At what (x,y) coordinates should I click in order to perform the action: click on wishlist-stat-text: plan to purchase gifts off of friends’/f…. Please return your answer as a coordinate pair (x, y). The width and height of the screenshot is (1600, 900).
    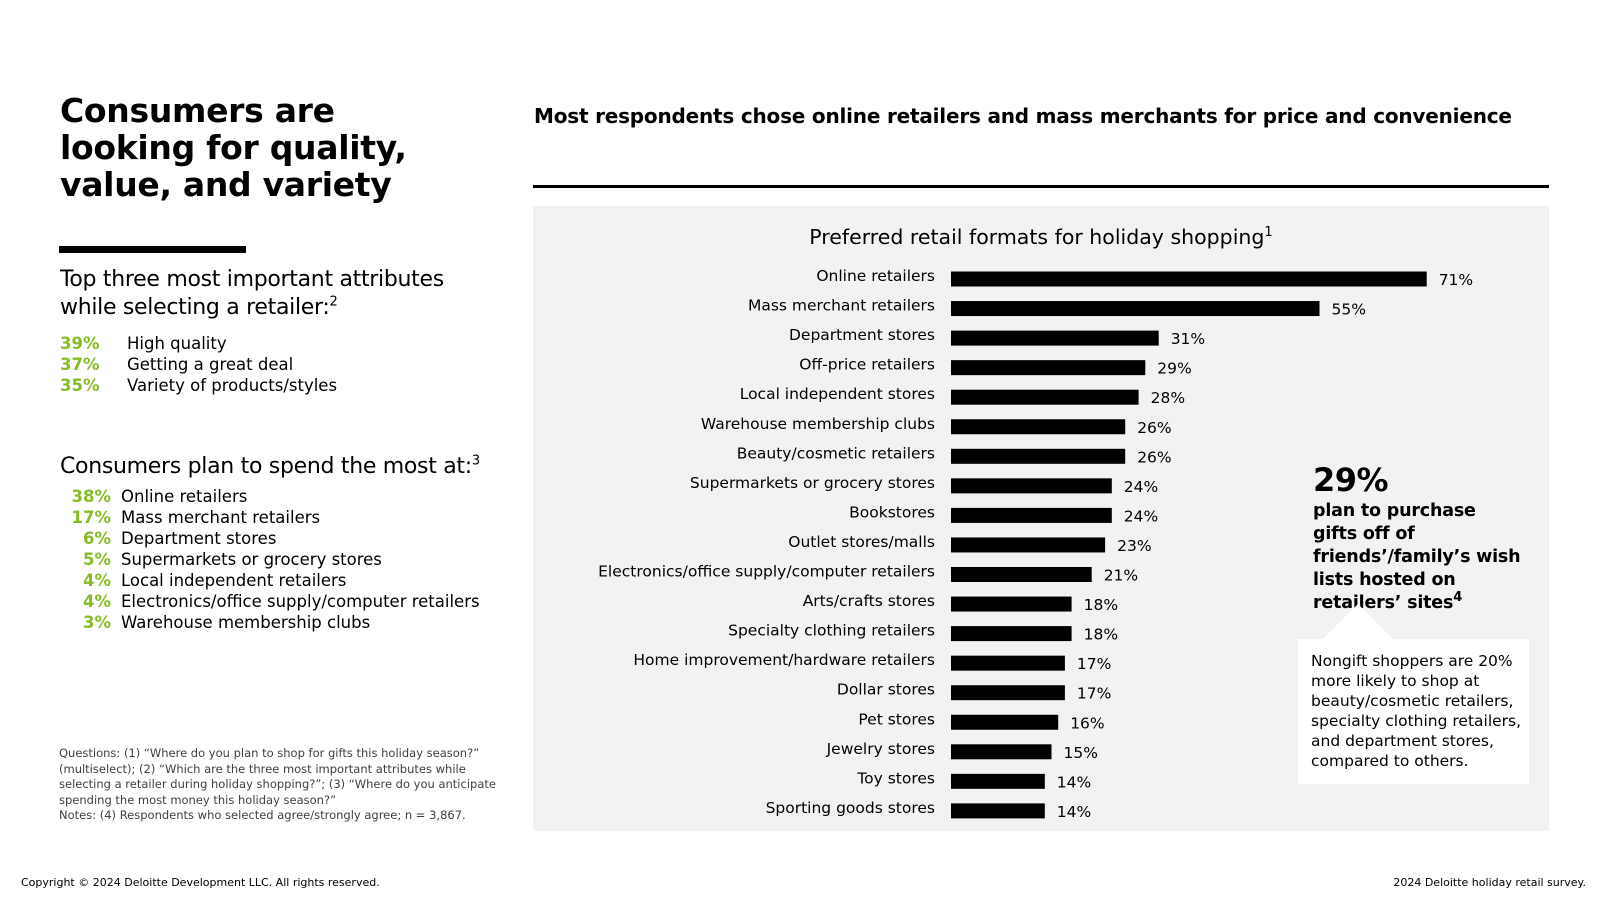
    Looking at the image, I should click on (1418, 557).